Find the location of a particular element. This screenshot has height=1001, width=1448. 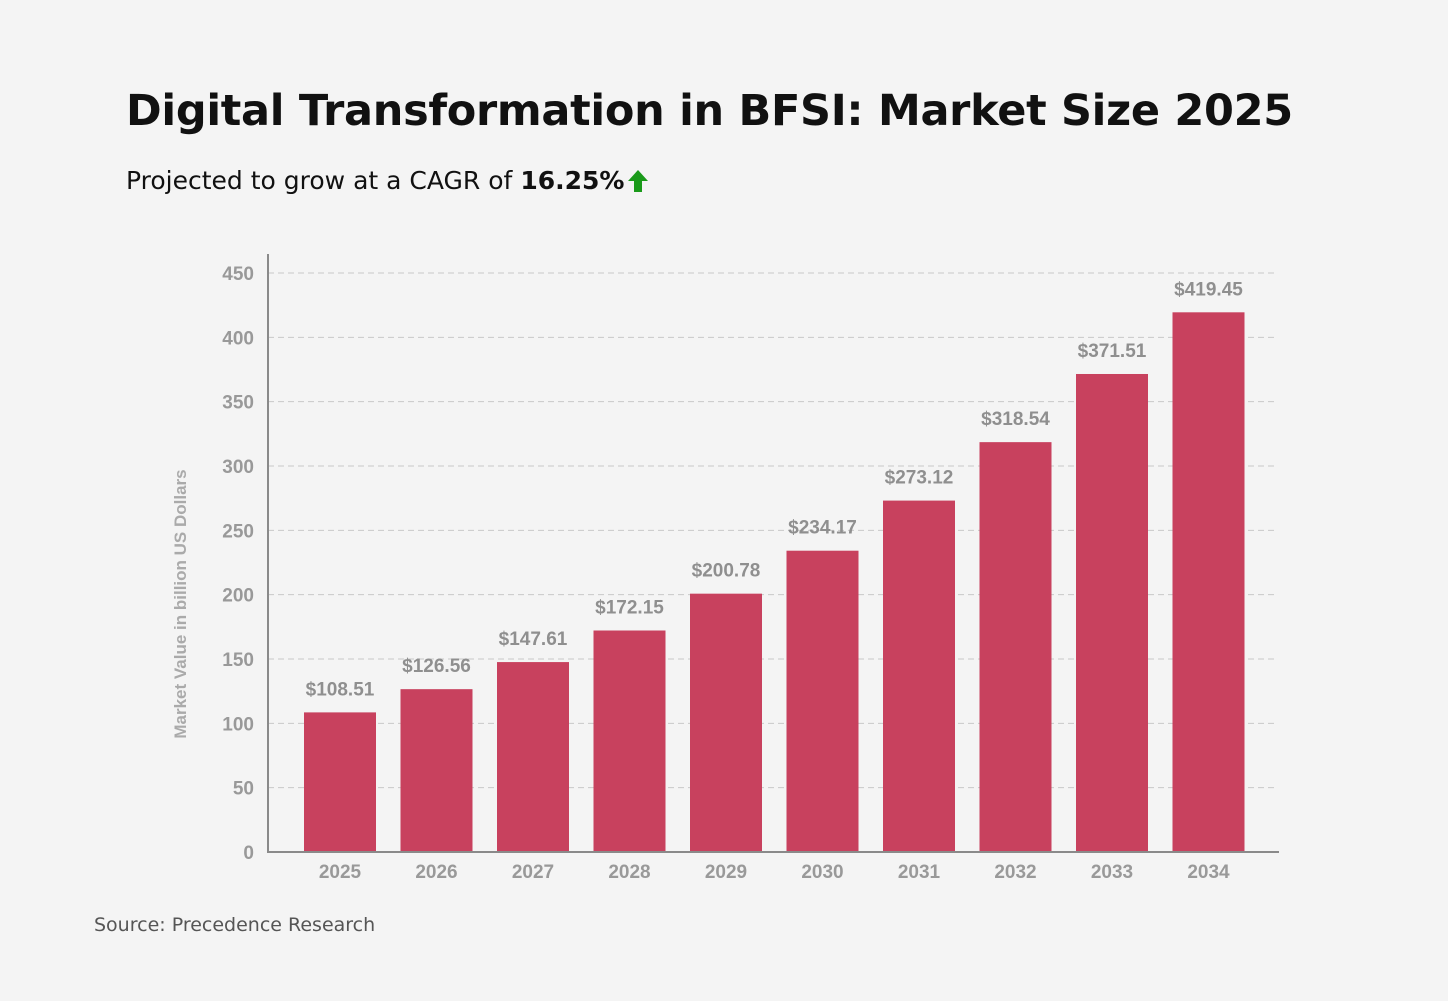

data-label-2031: $273.12 is located at coordinates (919, 478).